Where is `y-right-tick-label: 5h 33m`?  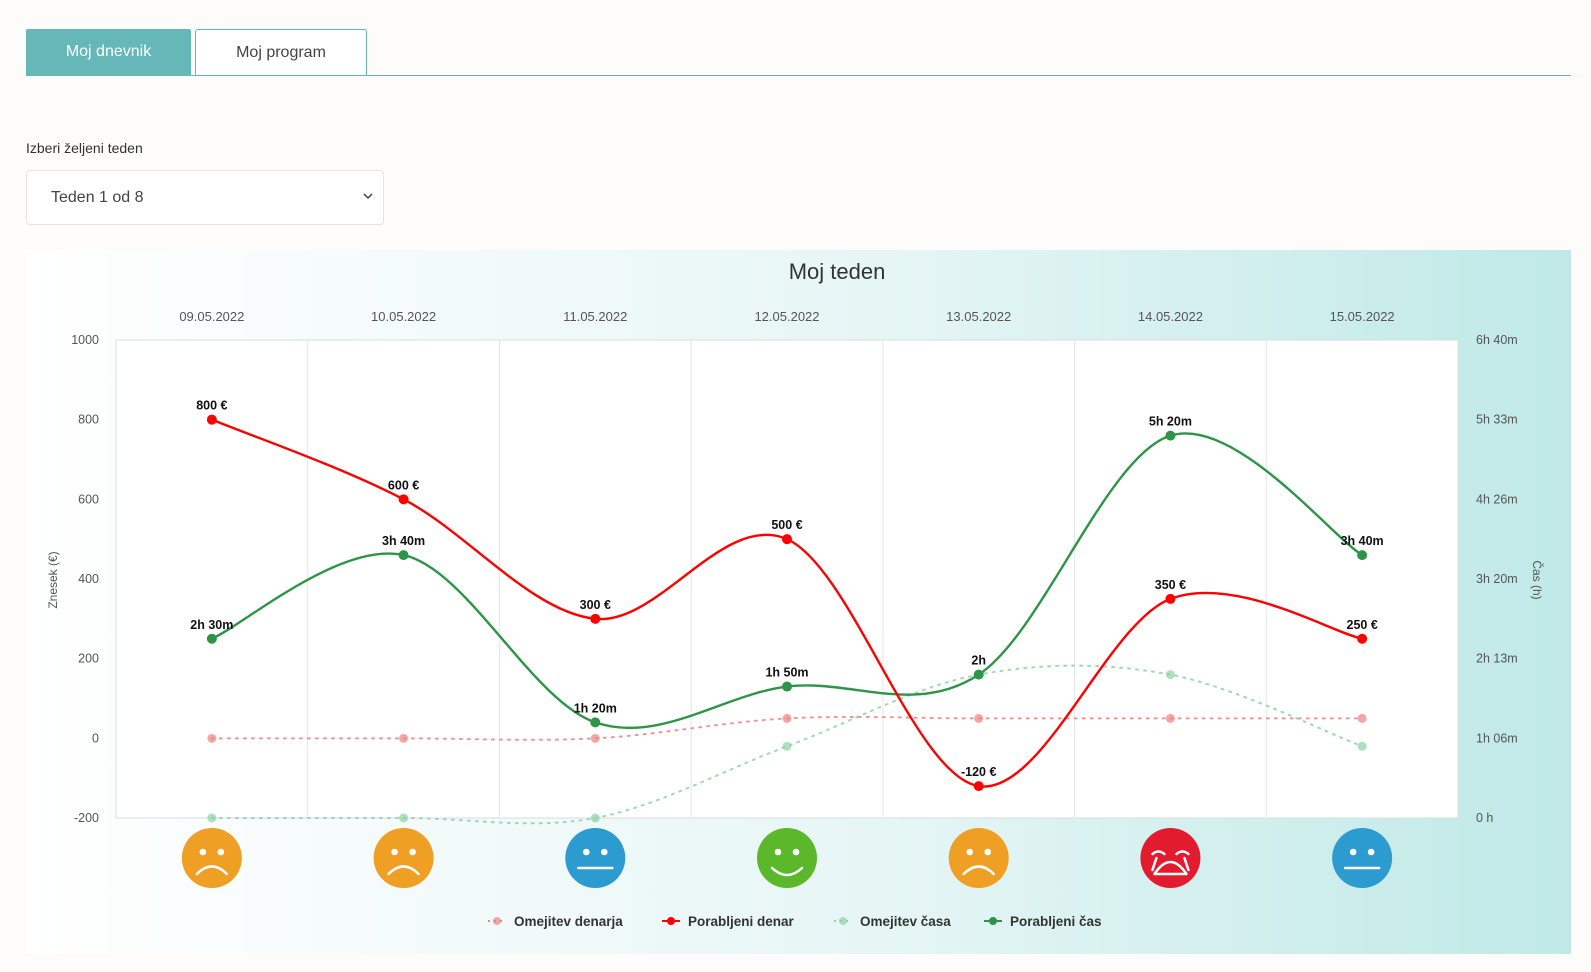 y-right-tick-label: 5h 33m is located at coordinates (1497, 420).